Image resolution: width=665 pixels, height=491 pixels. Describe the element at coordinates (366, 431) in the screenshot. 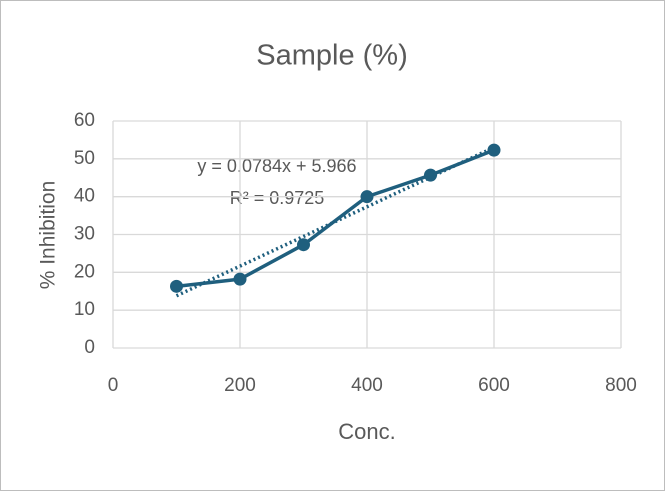

I see `x-axis-label: Conc.` at that location.